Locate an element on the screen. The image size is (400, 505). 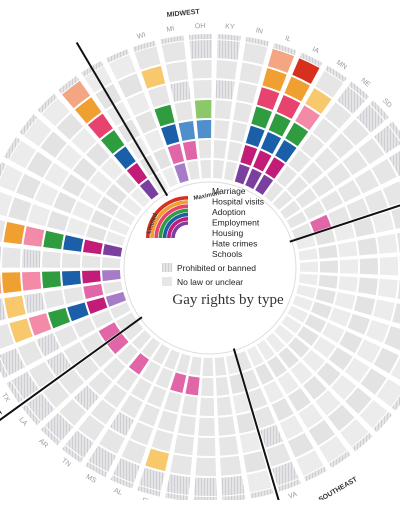
cell-GA-hatecrimes is located at coordinates (192, 385).